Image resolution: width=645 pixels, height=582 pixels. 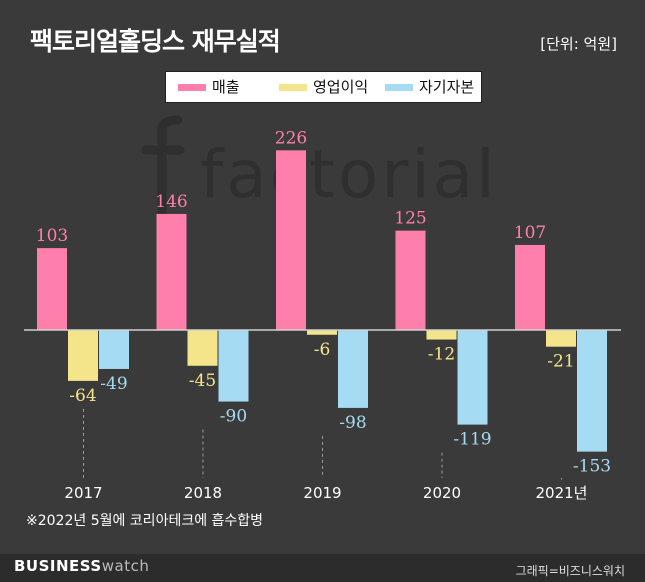 I want to click on bar-equity-2019, so click(x=353, y=369).